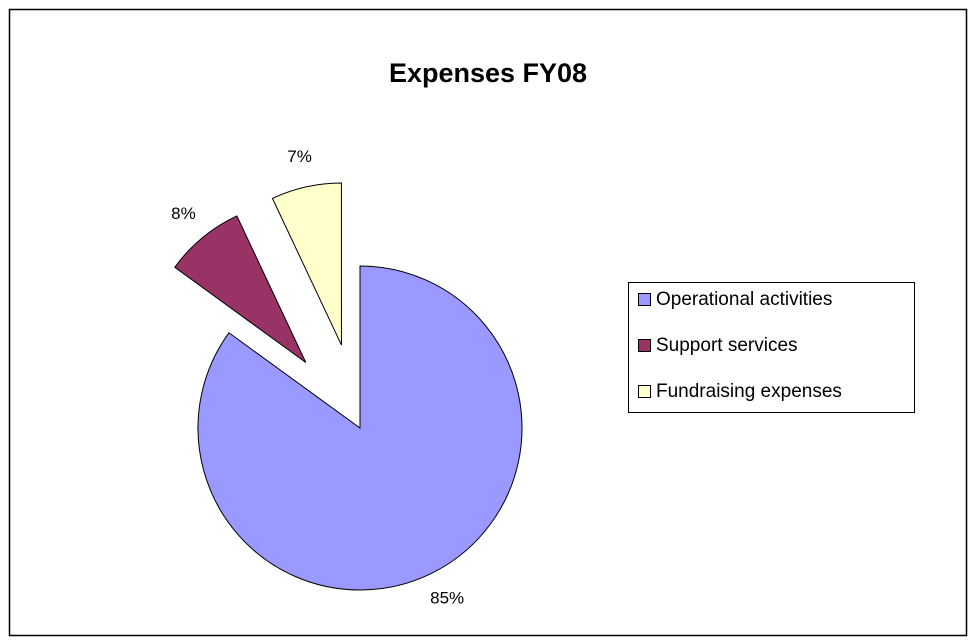 This screenshot has height=640, width=976. What do you see at coordinates (488, 73) in the screenshot?
I see `chart-title: Expenses FY08` at bounding box center [488, 73].